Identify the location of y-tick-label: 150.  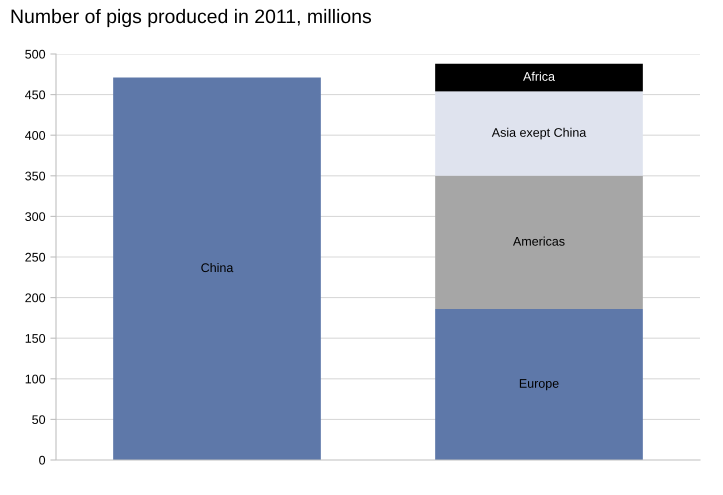
(36, 338).